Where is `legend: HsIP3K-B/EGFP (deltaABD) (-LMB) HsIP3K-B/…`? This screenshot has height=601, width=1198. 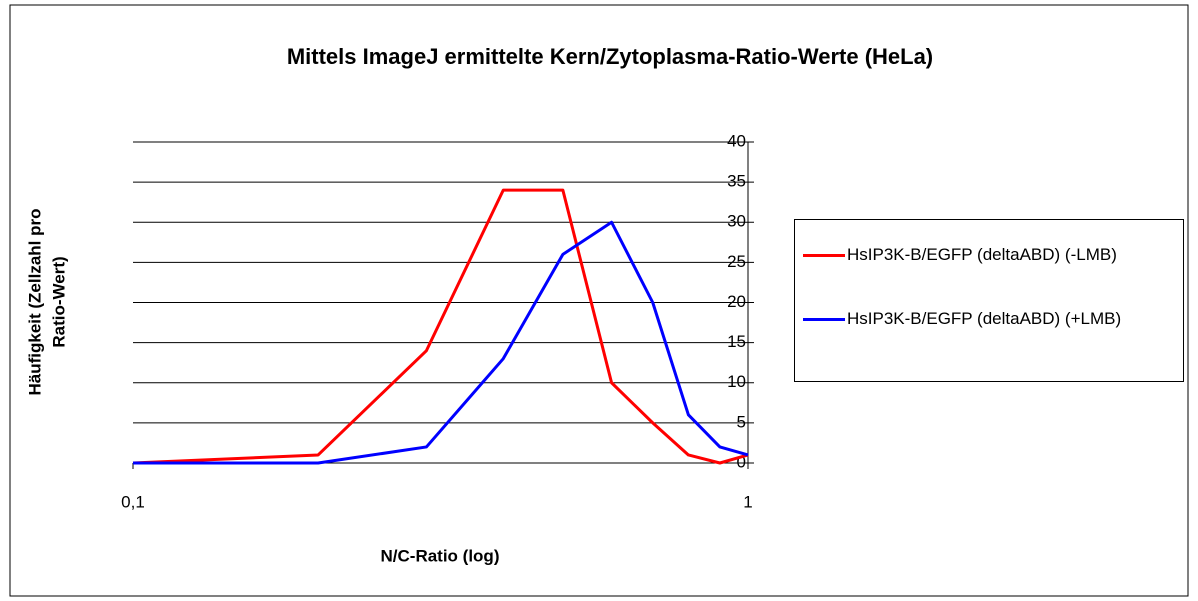 legend: HsIP3K-B/EGFP (deltaABD) (-LMB) HsIP3K-B/… is located at coordinates (989, 300).